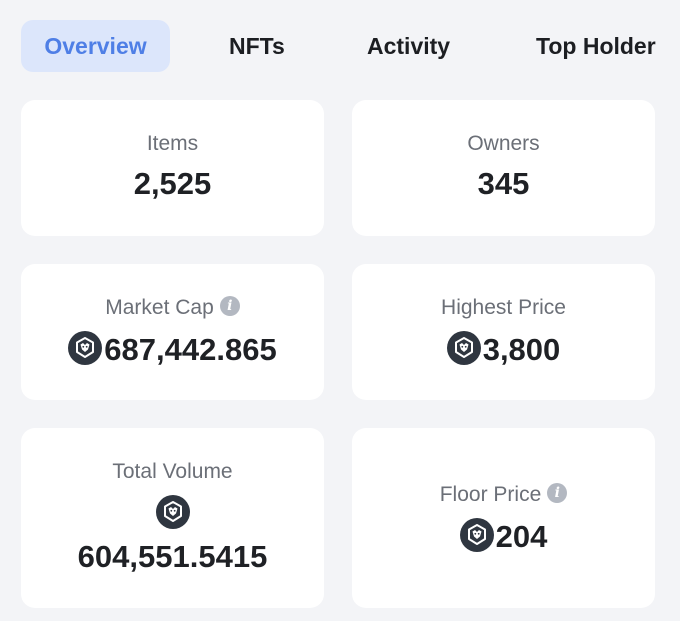 The height and width of the screenshot is (621, 680). I want to click on market-cap-label: Market Cap, so click(159, 307).